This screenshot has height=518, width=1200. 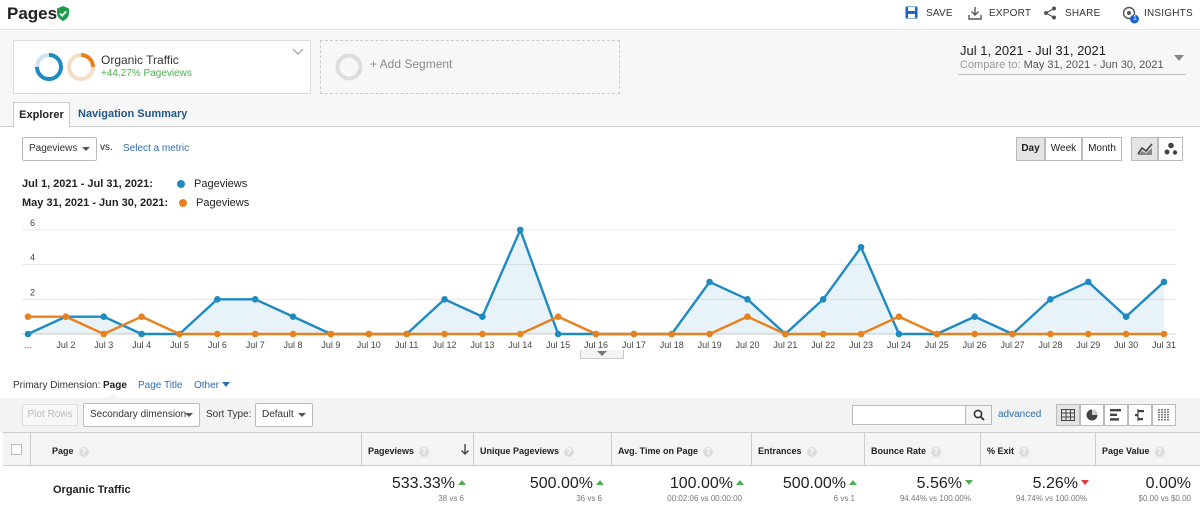 I want to click on segment-name: Organic Traffic, so click(x=140, y=60).